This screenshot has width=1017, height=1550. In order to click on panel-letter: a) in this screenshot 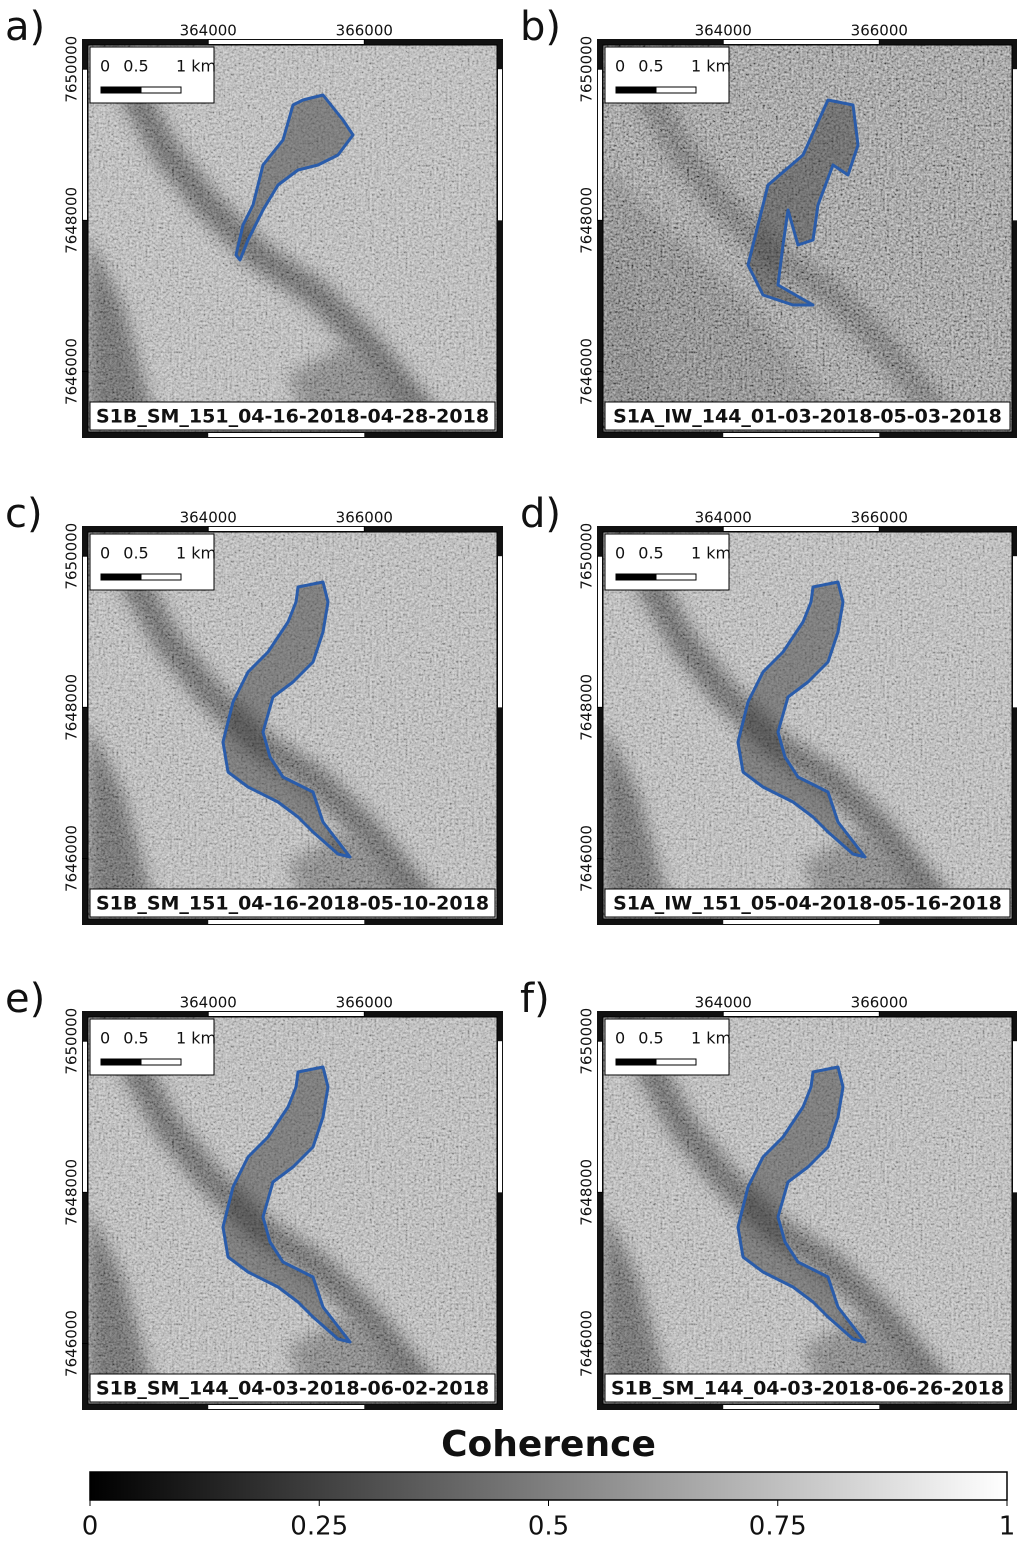, I will do `click(25, 27)`.